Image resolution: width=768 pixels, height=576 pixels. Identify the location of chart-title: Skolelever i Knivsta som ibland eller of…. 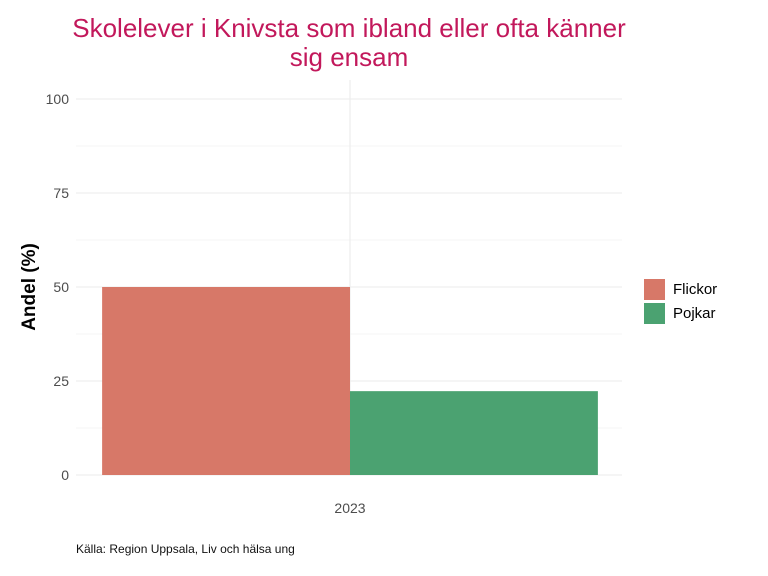
(349, 43).